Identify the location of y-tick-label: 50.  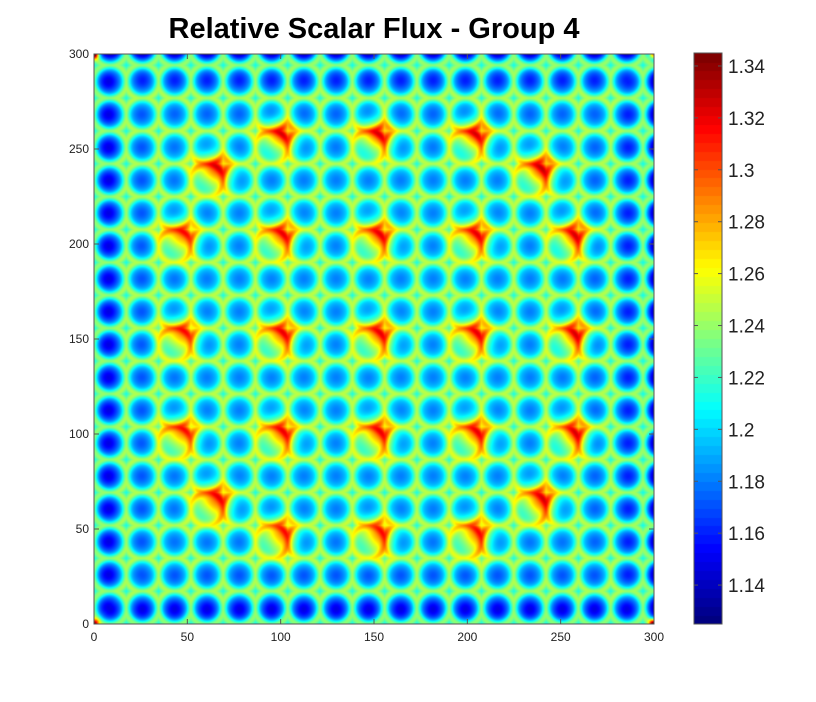
(83, 529).